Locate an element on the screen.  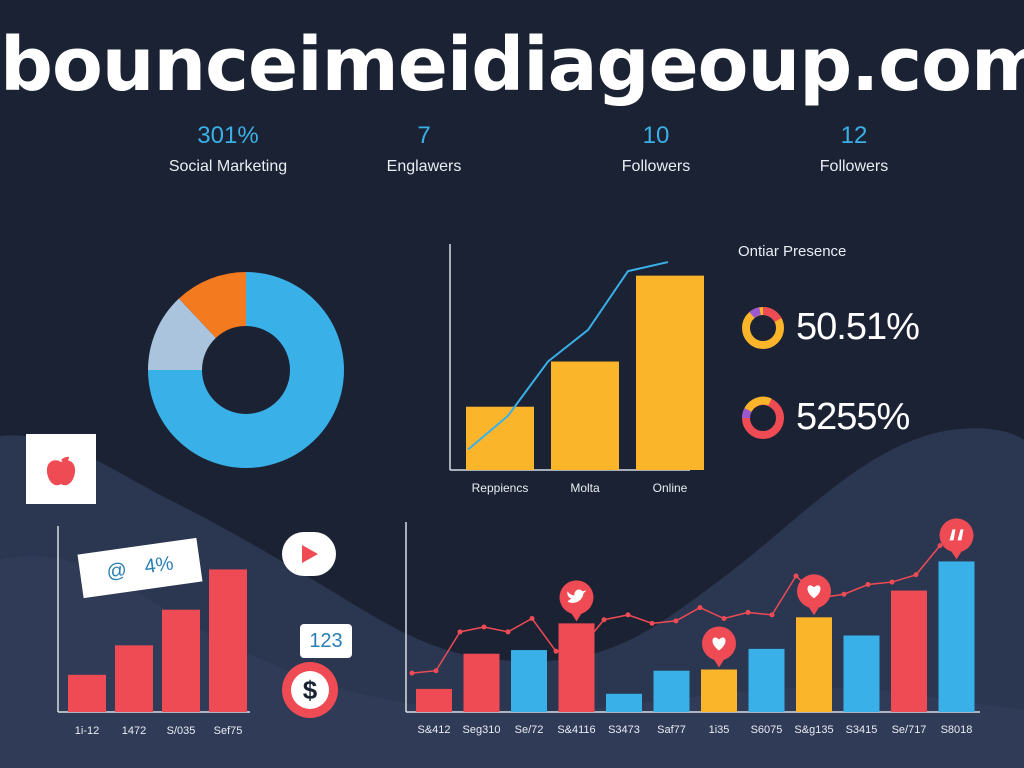
dollar-symbol: $ is located at coordinates (310, 690).